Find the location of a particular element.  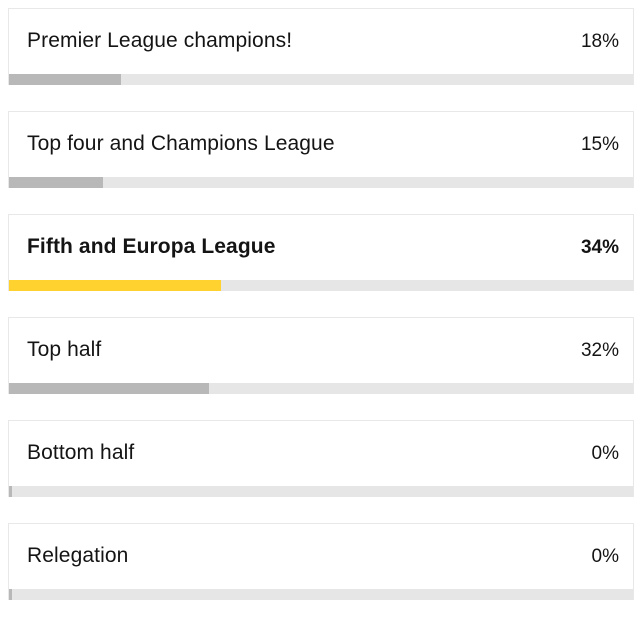

option-label: Relegation is located at coordinates (78, 555).